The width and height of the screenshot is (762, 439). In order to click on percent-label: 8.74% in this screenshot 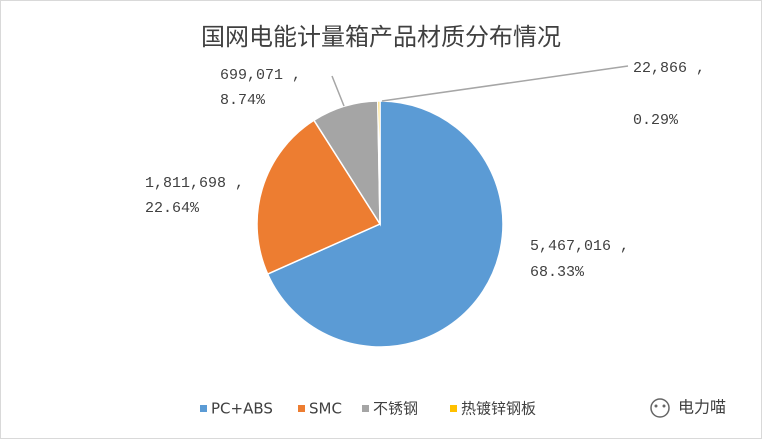, I will do `click(243, 100)`.